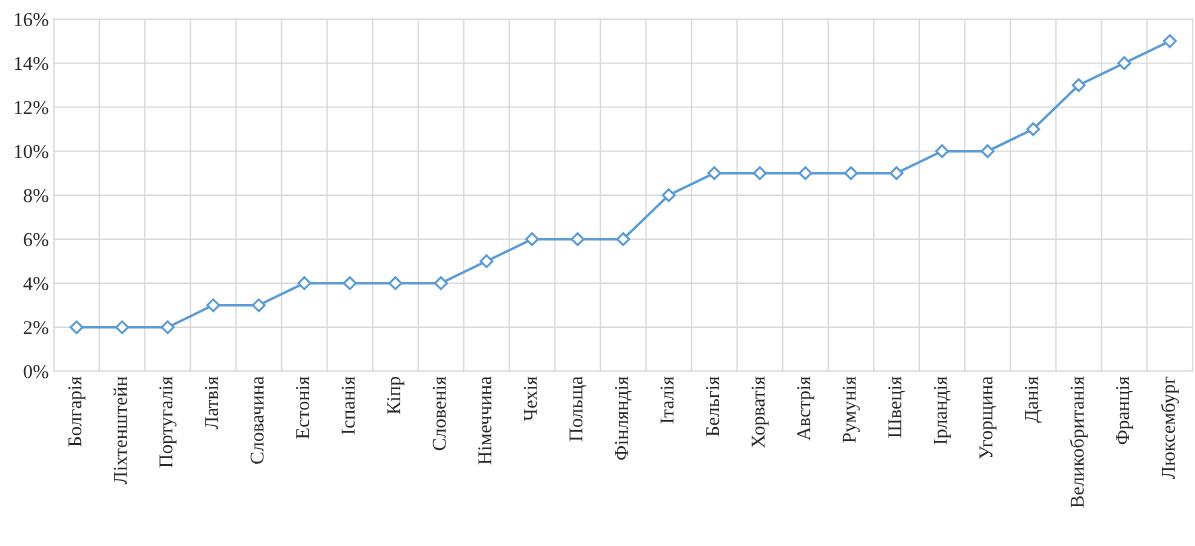 Image resolution: width=1195 pixels, height=546 pixels. Describe the element at coordinates (396, 395) in the screenshot. I see `x-tick-label: Кіпр` at that location.